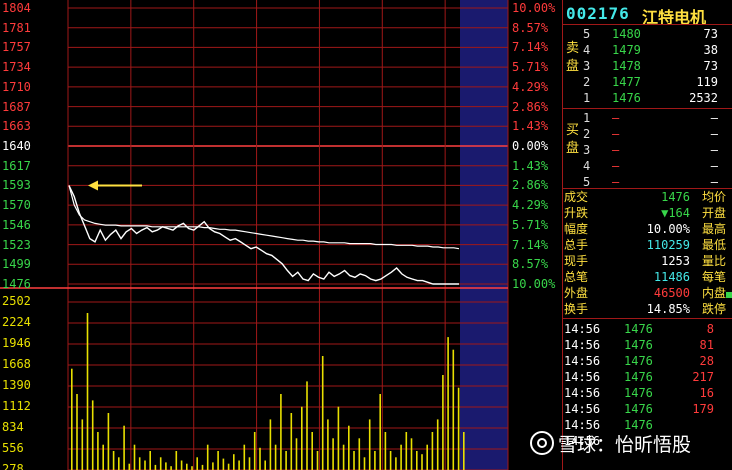 The image size is (732, 470). I want to click on percent-tick-label: 4.29%, so click(530, 86).